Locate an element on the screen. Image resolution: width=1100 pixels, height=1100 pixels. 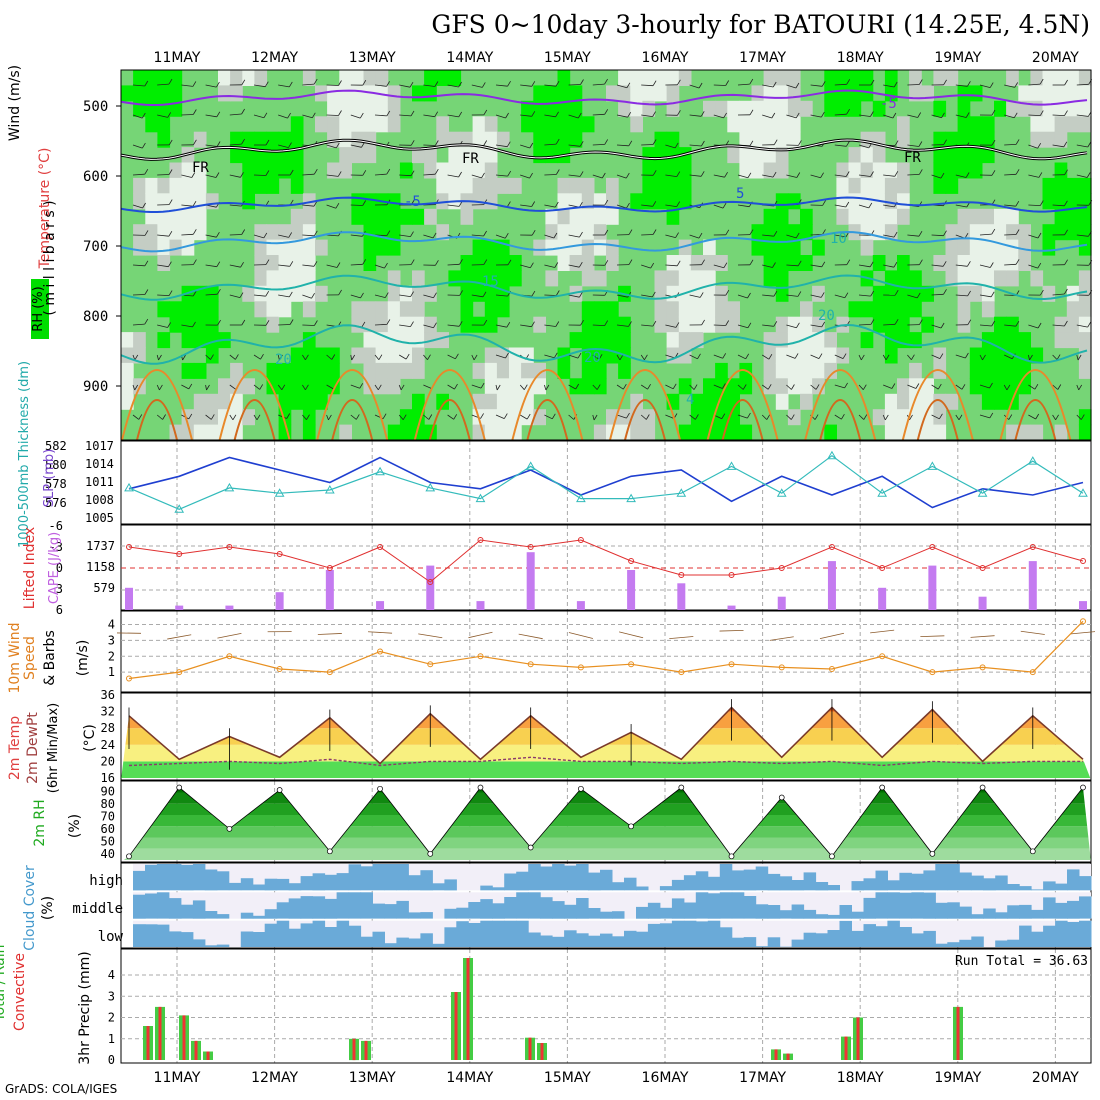
rh-tick-label: 60 is located at coordinates (108, 829).